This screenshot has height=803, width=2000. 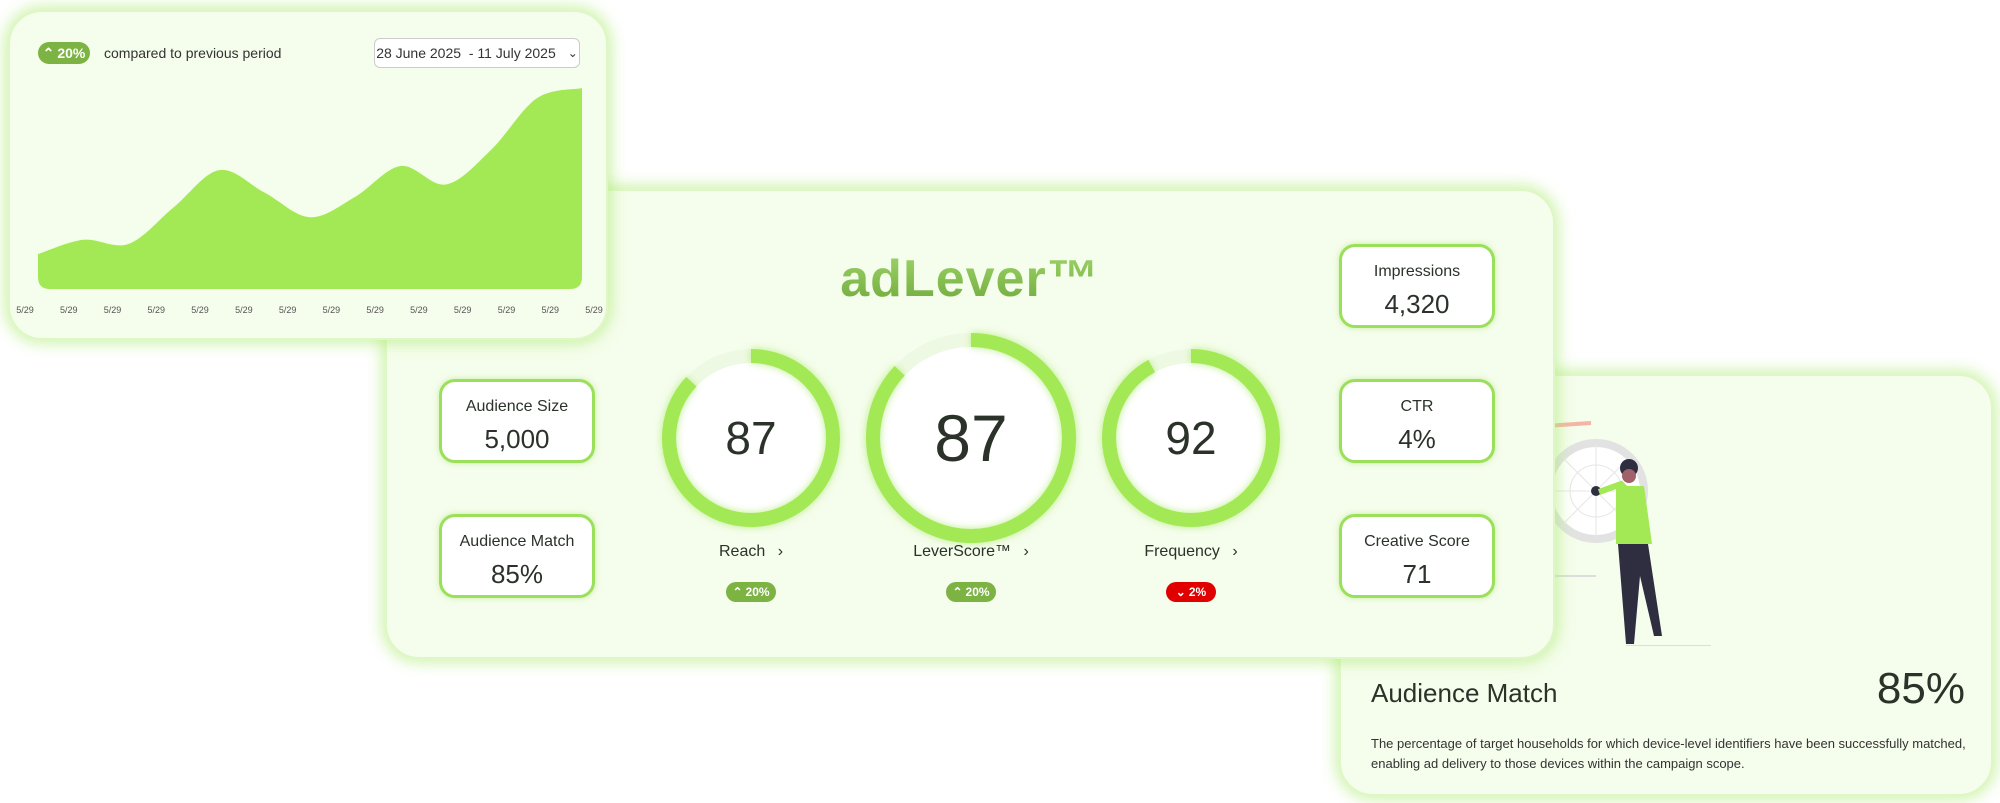 I want to click on change-badge: ⌄ 2%, so click(x=1191, y=592).